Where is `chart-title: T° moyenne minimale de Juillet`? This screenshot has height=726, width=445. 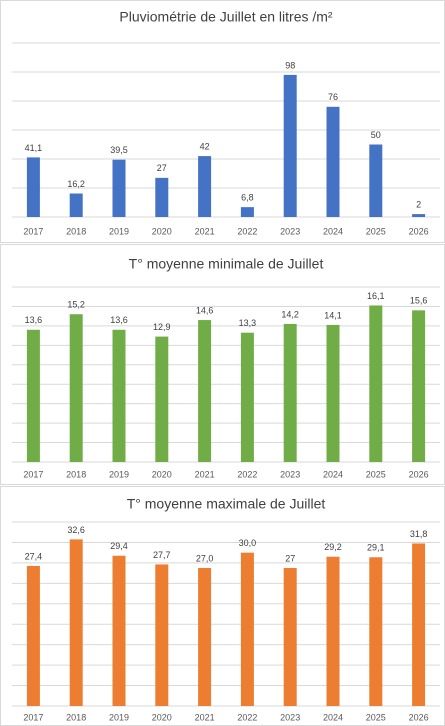 chart-title: T° moyenne minimale de Juillet is located at coordinates (226, 264).